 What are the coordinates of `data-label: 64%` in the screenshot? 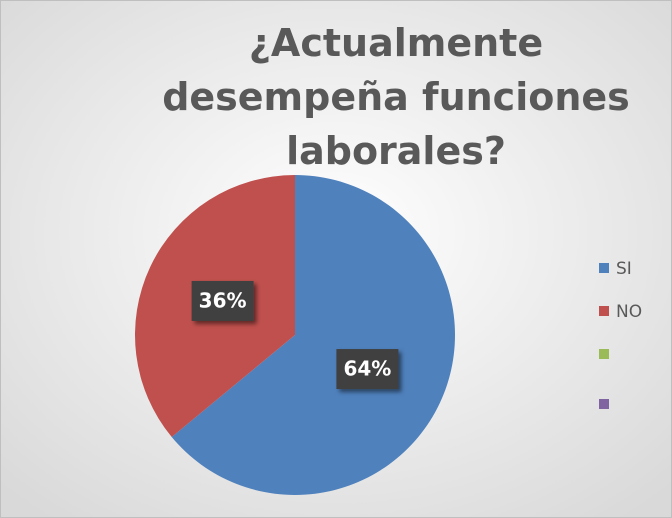 It's located at (367, 369).